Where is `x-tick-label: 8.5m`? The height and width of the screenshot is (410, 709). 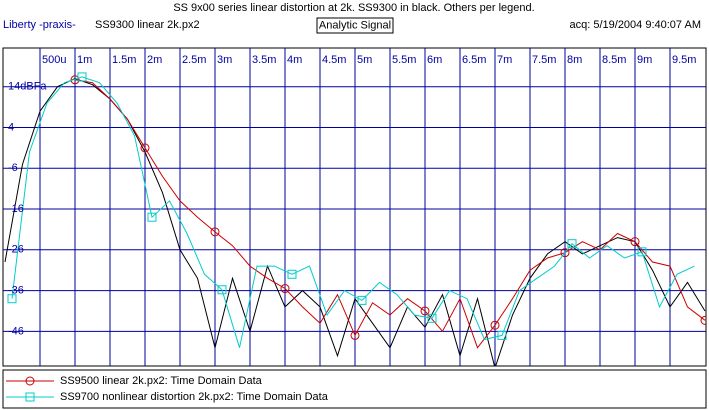
x-tick-label: 8.5m is located at coordinates (614, 60).